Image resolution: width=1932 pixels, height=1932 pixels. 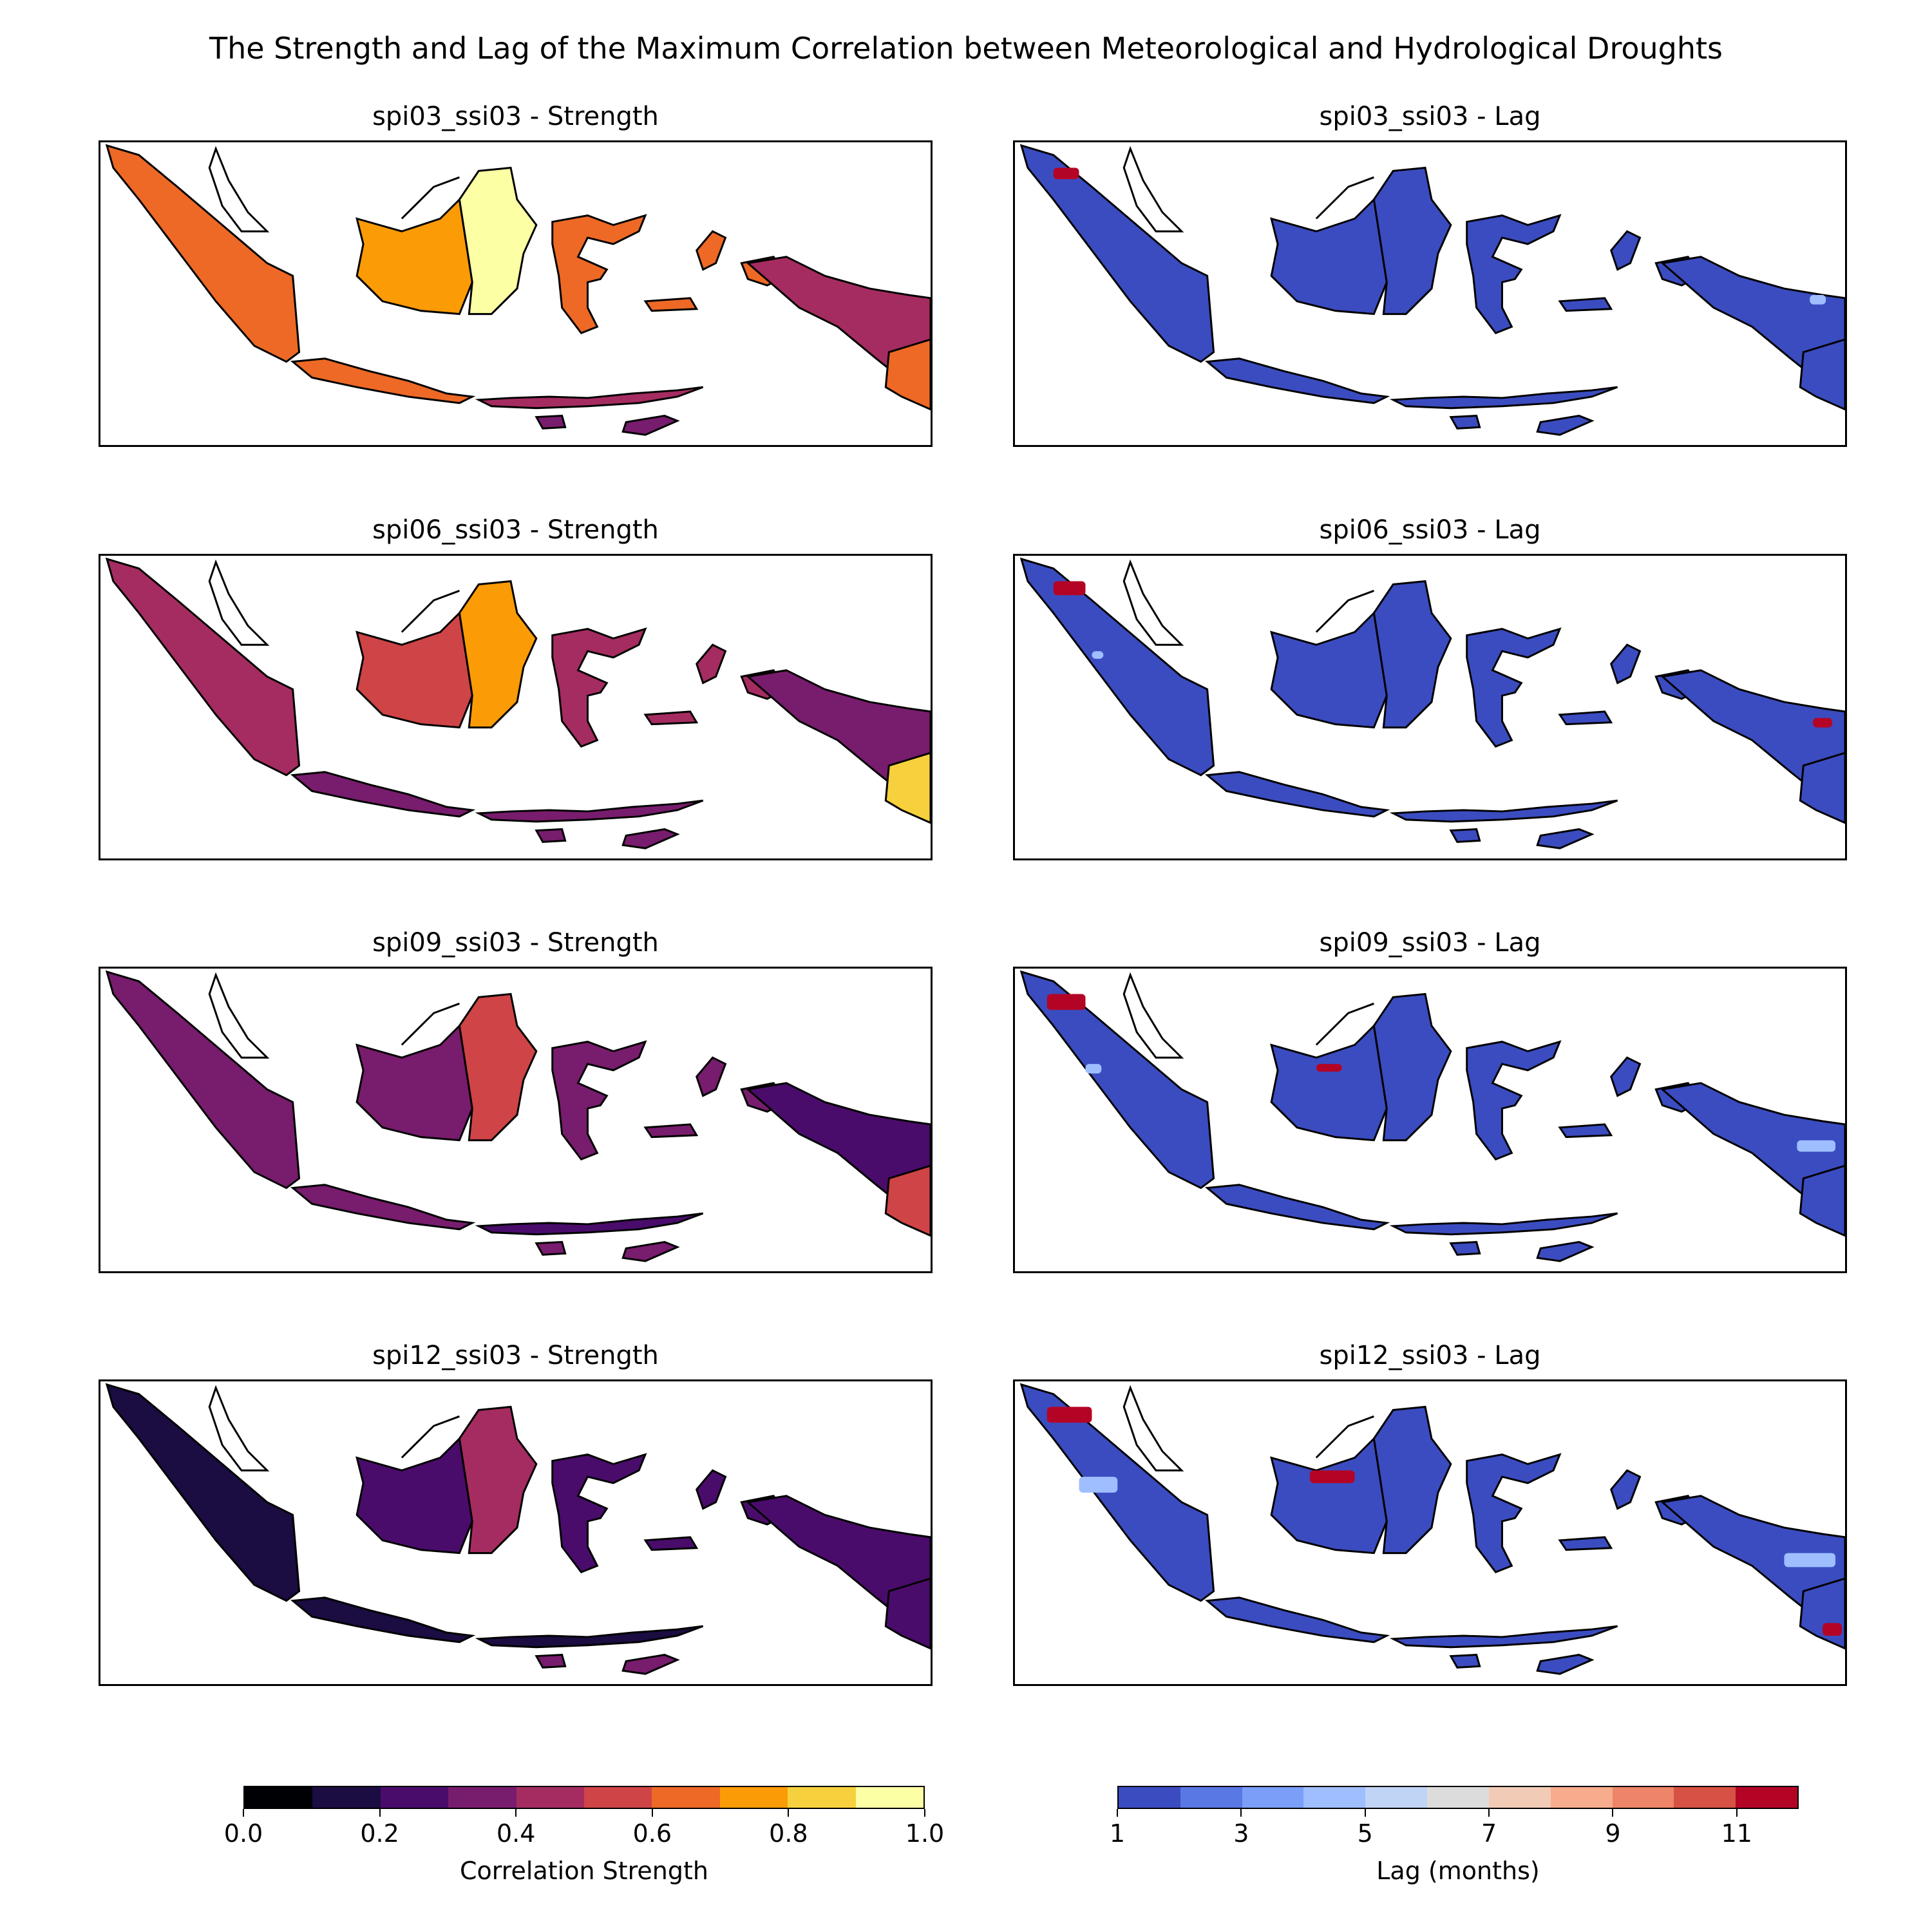 What do you see at coordinates (1430, 530) in the screenshot?
I see `panel-title: spi06_ssi03 - Lag` at bounding box center [1430, 530].